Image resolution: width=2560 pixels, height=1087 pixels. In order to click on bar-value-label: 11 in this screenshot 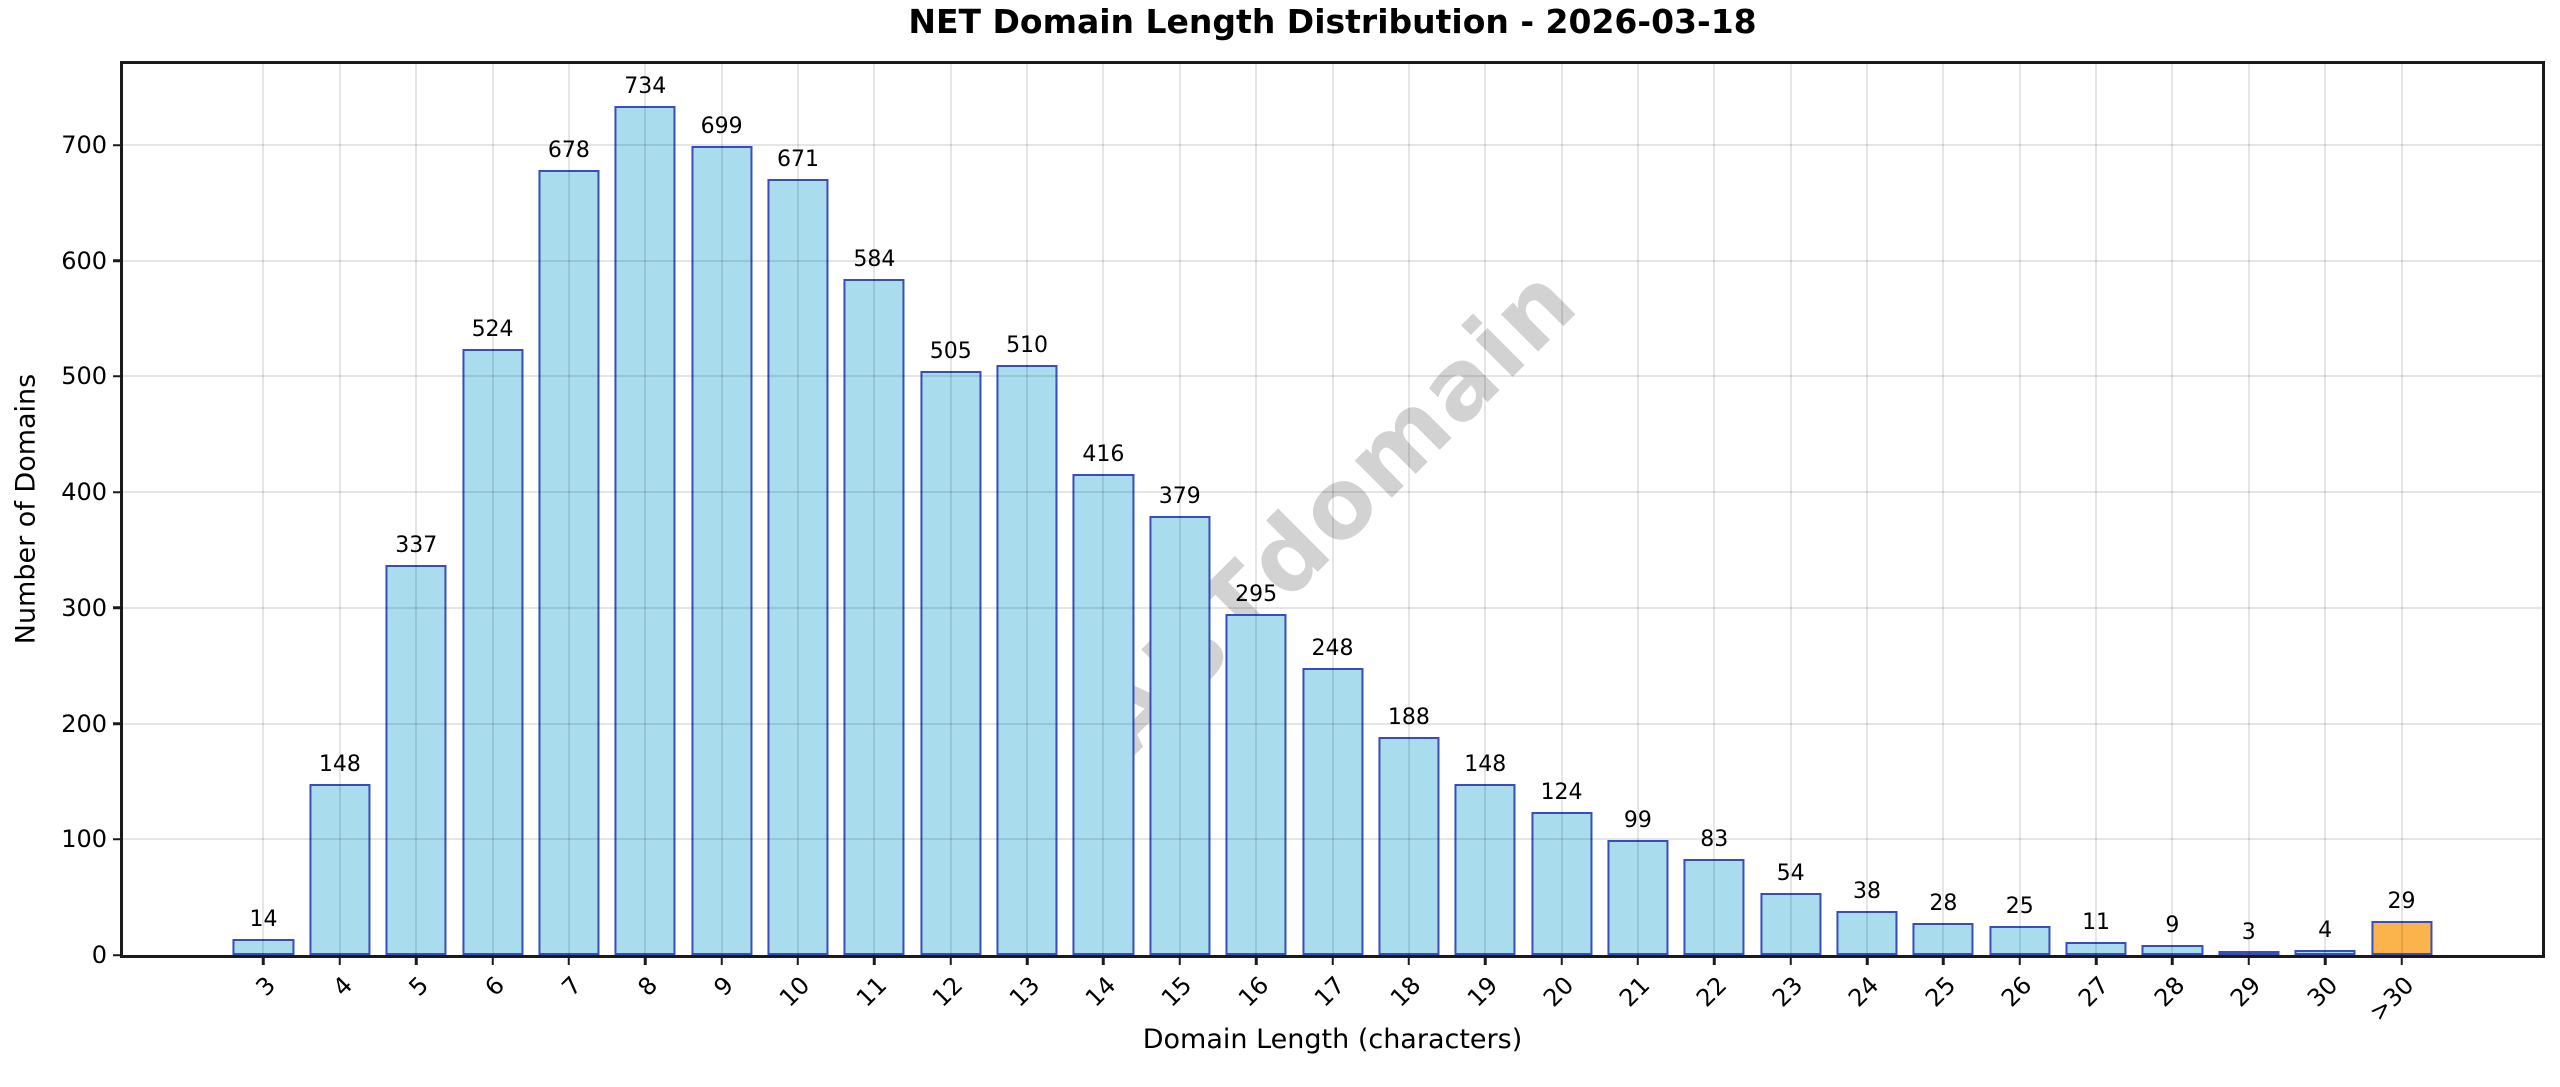, I will do `click(2096, 923)`.